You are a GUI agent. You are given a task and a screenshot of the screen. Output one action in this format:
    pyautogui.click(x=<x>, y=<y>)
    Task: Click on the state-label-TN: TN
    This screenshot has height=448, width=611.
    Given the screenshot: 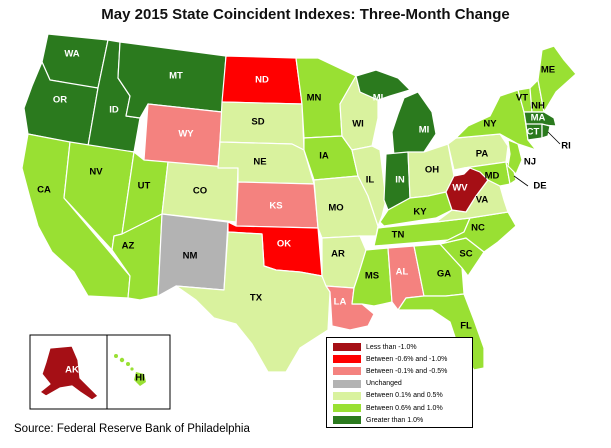 What is the action you would take?
    pyautogui.click(x=398, y=235)
    